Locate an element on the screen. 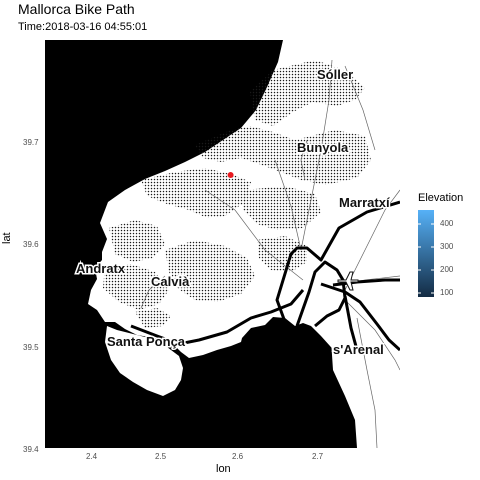  place-label-andratx: Andratx is located at coordinates (101, 268).